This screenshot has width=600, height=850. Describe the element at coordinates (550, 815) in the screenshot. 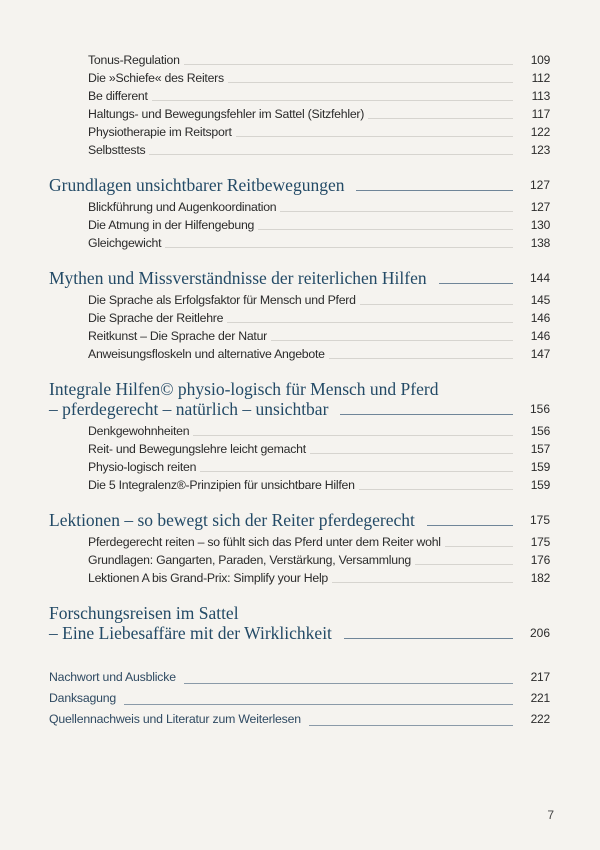

I see `page-number: 7` at that location.